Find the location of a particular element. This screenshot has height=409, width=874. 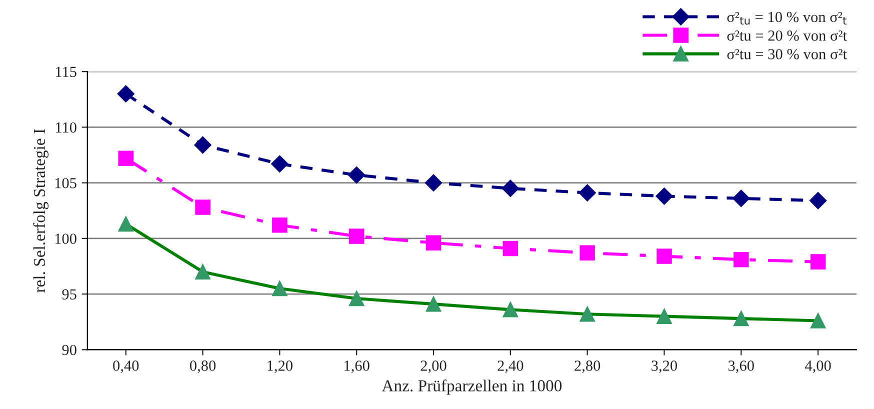

y-tick-label: 95 is located at coordinates (69, 294).